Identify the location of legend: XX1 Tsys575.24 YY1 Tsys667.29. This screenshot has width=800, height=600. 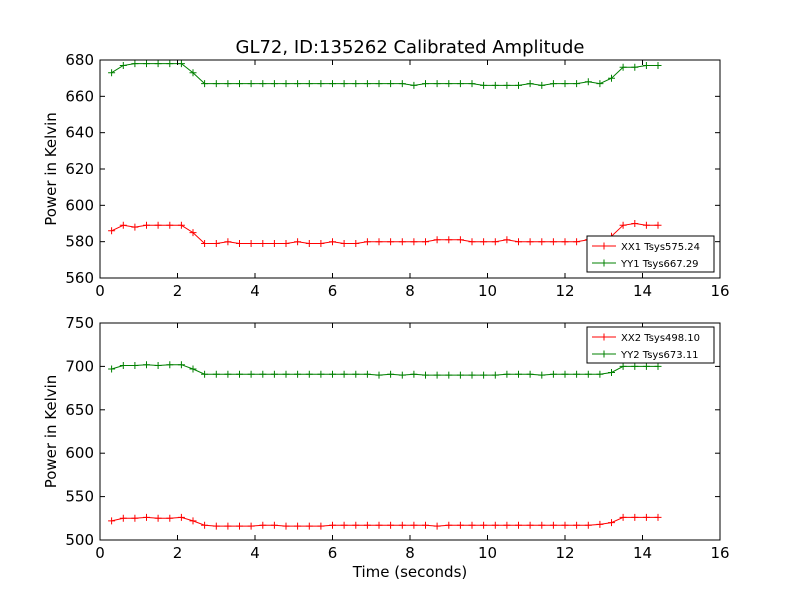
(650, 254).